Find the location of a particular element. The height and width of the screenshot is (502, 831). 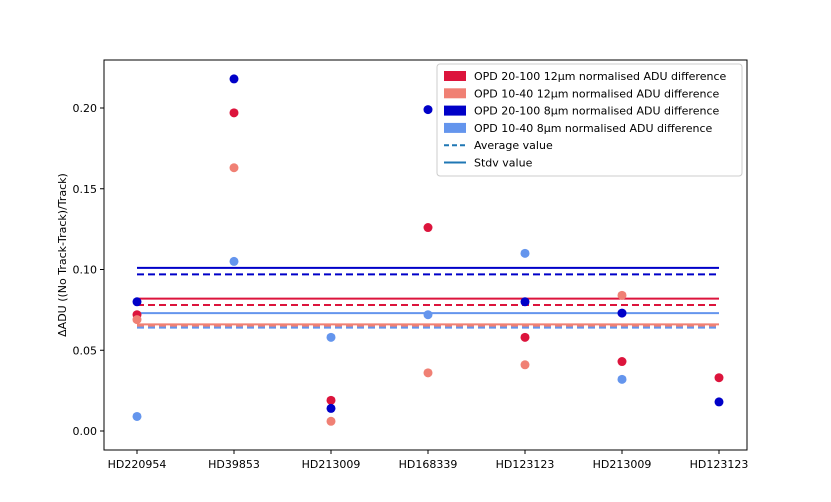

y-tick-label: 0.20 is located at coordinates (85, 108).